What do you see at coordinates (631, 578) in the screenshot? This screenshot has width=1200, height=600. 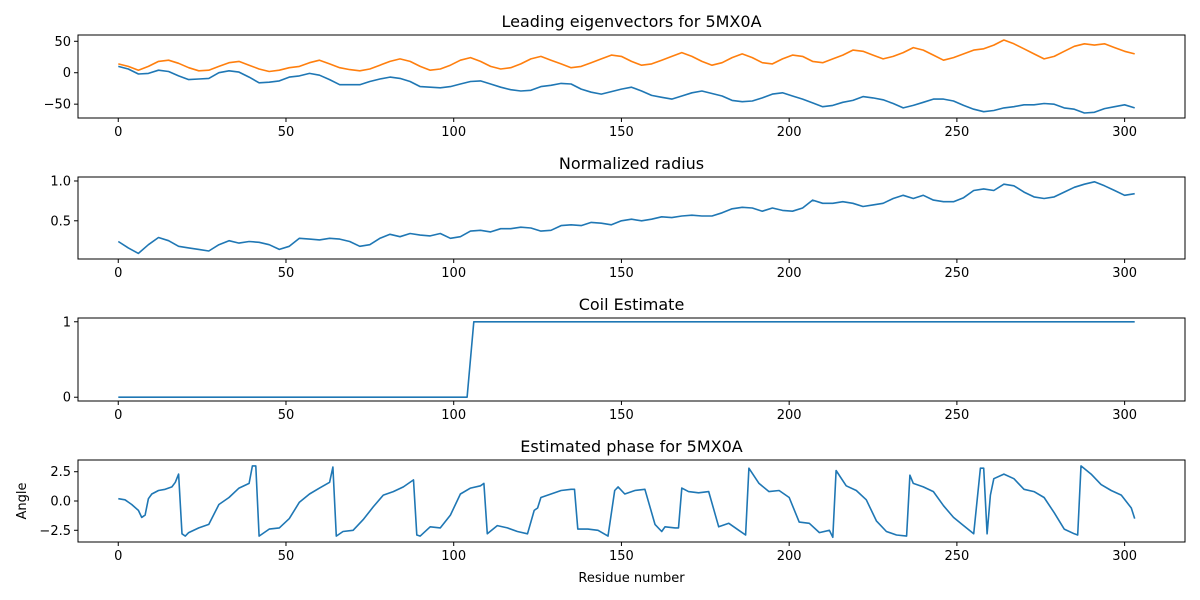 I see `x-axis-label: Residue number` at bounding box center [631, 578].